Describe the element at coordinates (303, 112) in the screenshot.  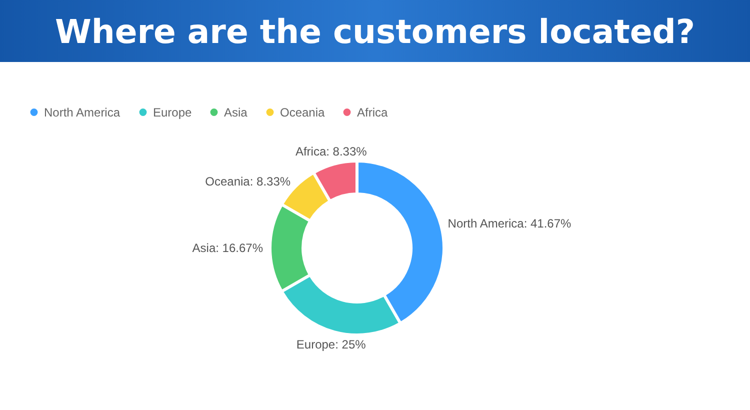
I see `legend-label: Oceania` at that location.